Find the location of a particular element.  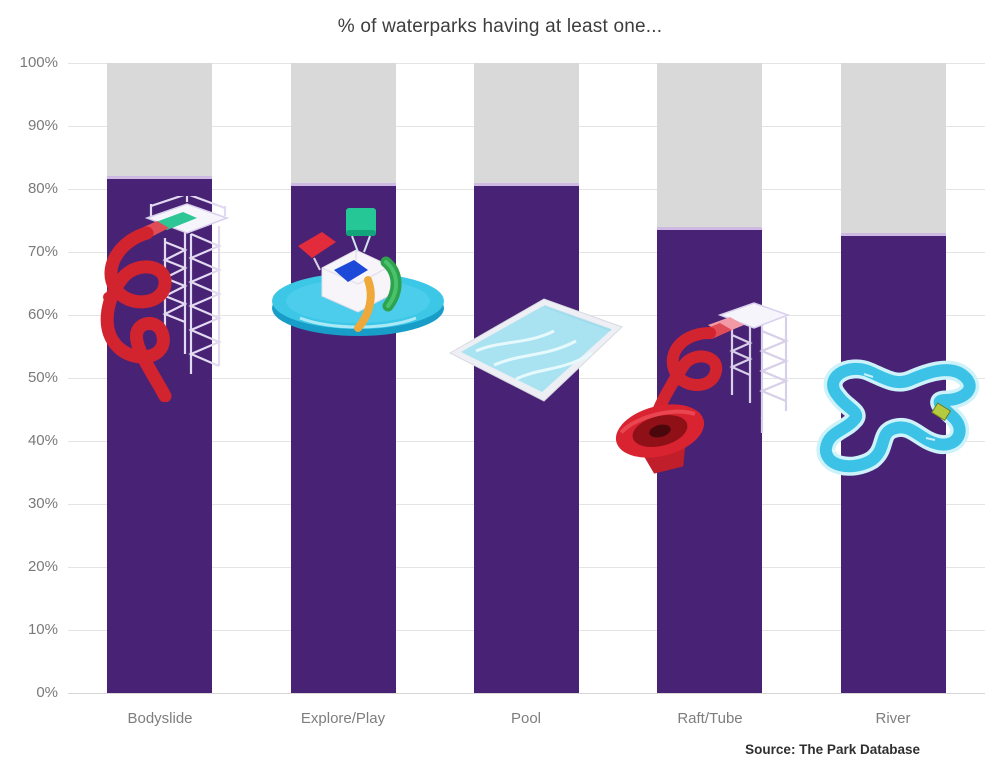

y-tick-label: 60% is located at coordinates (42, 314).